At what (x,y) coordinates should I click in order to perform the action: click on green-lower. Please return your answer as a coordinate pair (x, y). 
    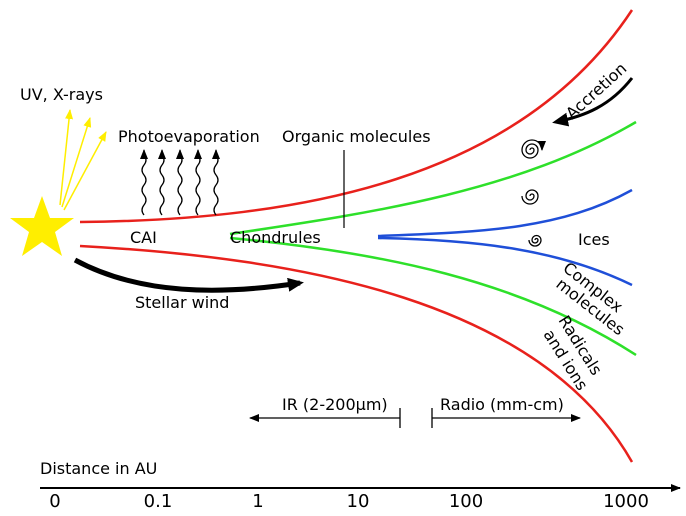
    Looking at the image, I should click on (433, 296).